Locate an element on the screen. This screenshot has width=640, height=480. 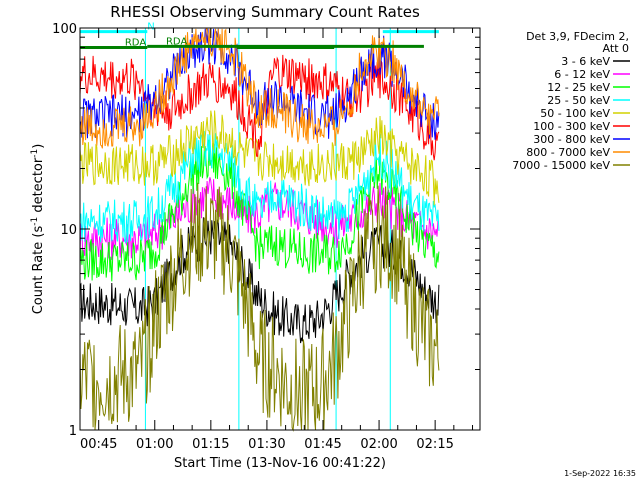
legend-label-4: 25 - 50 keV is located at coordinates (578, 100).